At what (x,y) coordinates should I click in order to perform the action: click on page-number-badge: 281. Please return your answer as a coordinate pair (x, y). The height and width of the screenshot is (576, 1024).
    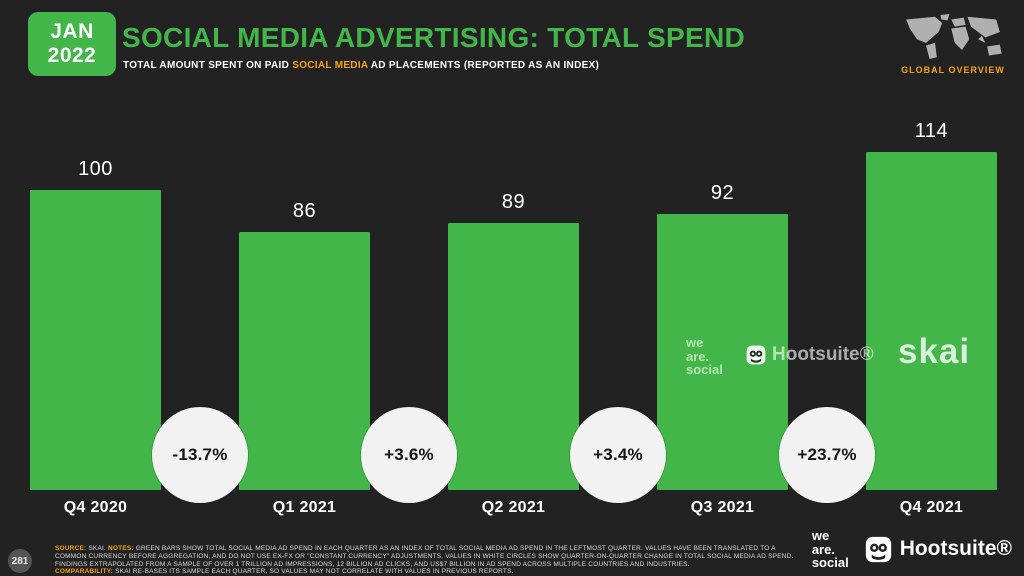
    Looking at the image, I should click on (20, 561).